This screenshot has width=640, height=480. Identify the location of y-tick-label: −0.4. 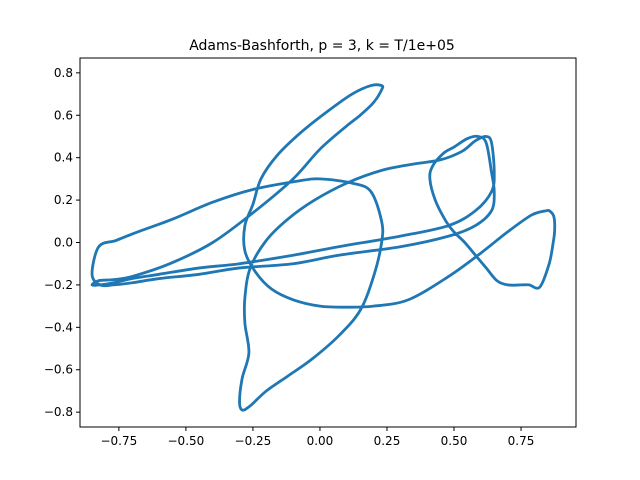
(58, 327).